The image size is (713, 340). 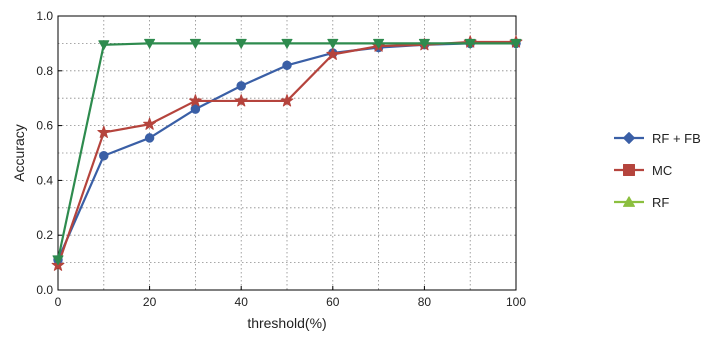 I want to click on x-tick-label: 0, so click(x=58, y=302).